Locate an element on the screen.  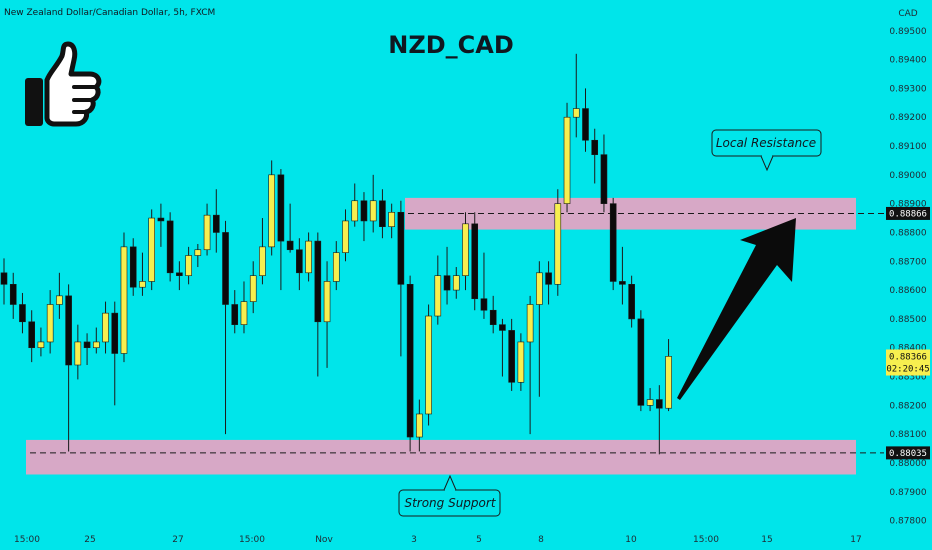
price-tick-label: 0.87900 is located at coordinates (907, 493).